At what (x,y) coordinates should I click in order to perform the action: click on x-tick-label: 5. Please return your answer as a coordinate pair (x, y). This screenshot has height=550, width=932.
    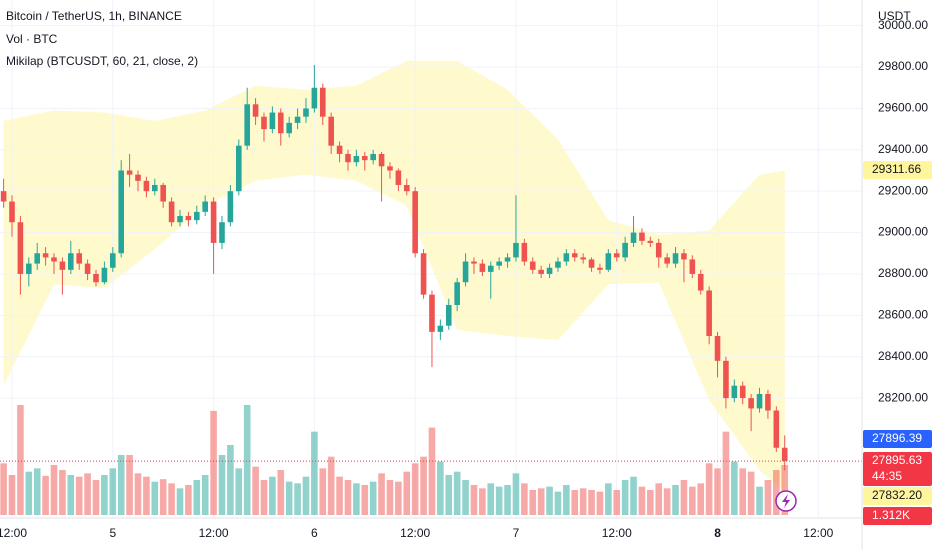
    Looking at the image, I should click on (112, 533).